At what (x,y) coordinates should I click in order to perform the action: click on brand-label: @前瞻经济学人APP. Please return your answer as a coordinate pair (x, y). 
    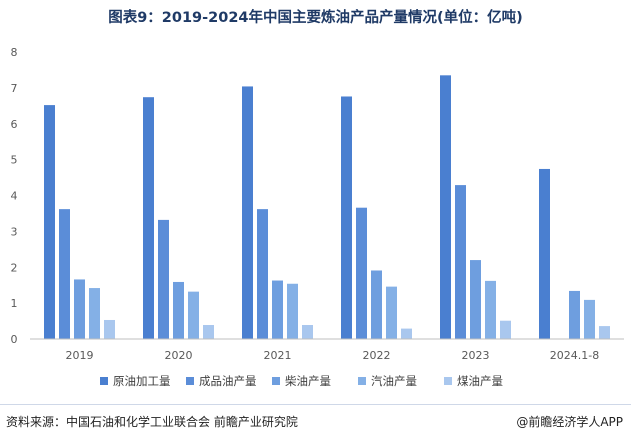
    Looking at the image, I should click on (569, 422).